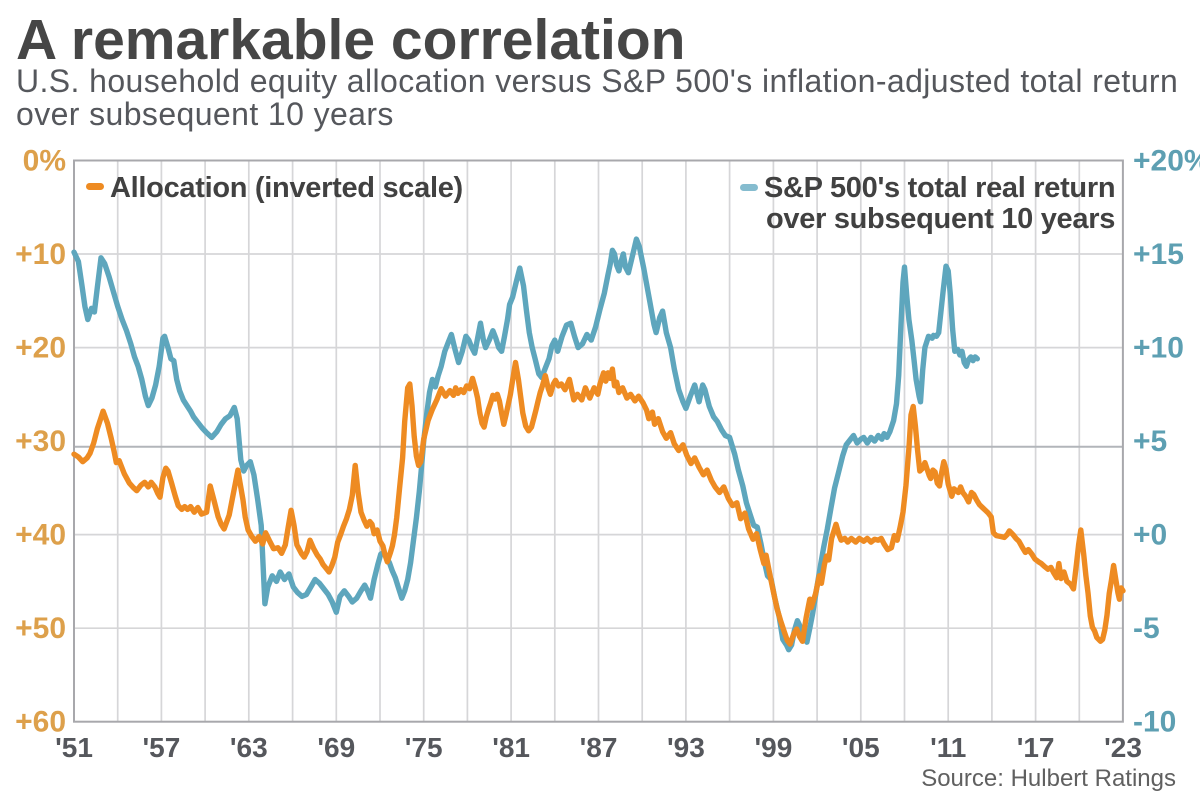 The image size is (1200, 805). I want to click on svg-text: +5, so click(1150, 441).